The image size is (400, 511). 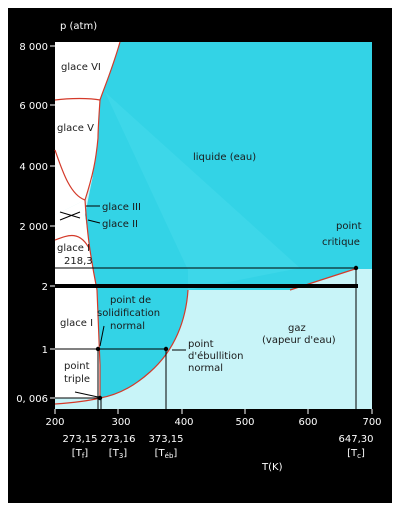 I want to click on boiling-point, so click(x=166, y=349).